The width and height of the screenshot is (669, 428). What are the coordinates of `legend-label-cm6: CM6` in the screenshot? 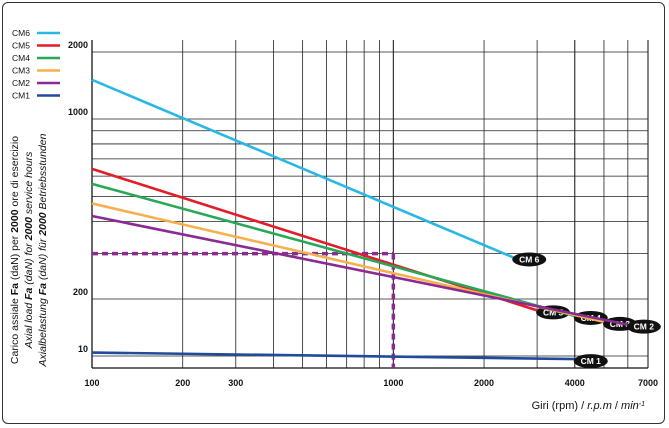 It's located at (21, 33).